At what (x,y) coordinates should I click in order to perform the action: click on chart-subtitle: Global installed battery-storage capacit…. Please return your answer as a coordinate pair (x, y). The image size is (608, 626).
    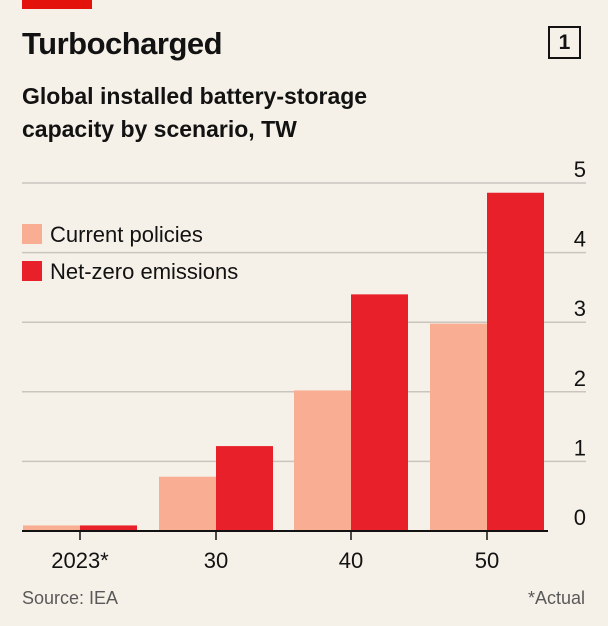
    Looking at the image, I should click on (232, 113).